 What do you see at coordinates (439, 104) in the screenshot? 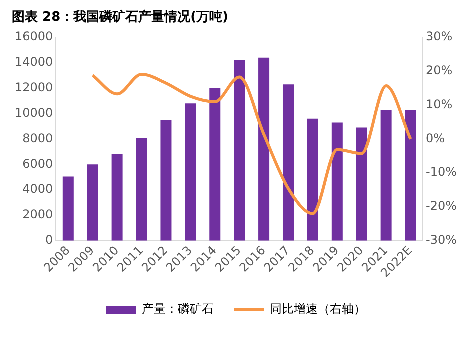
I see `y2-tick-label: 10%` at bounding box center [439, 104].